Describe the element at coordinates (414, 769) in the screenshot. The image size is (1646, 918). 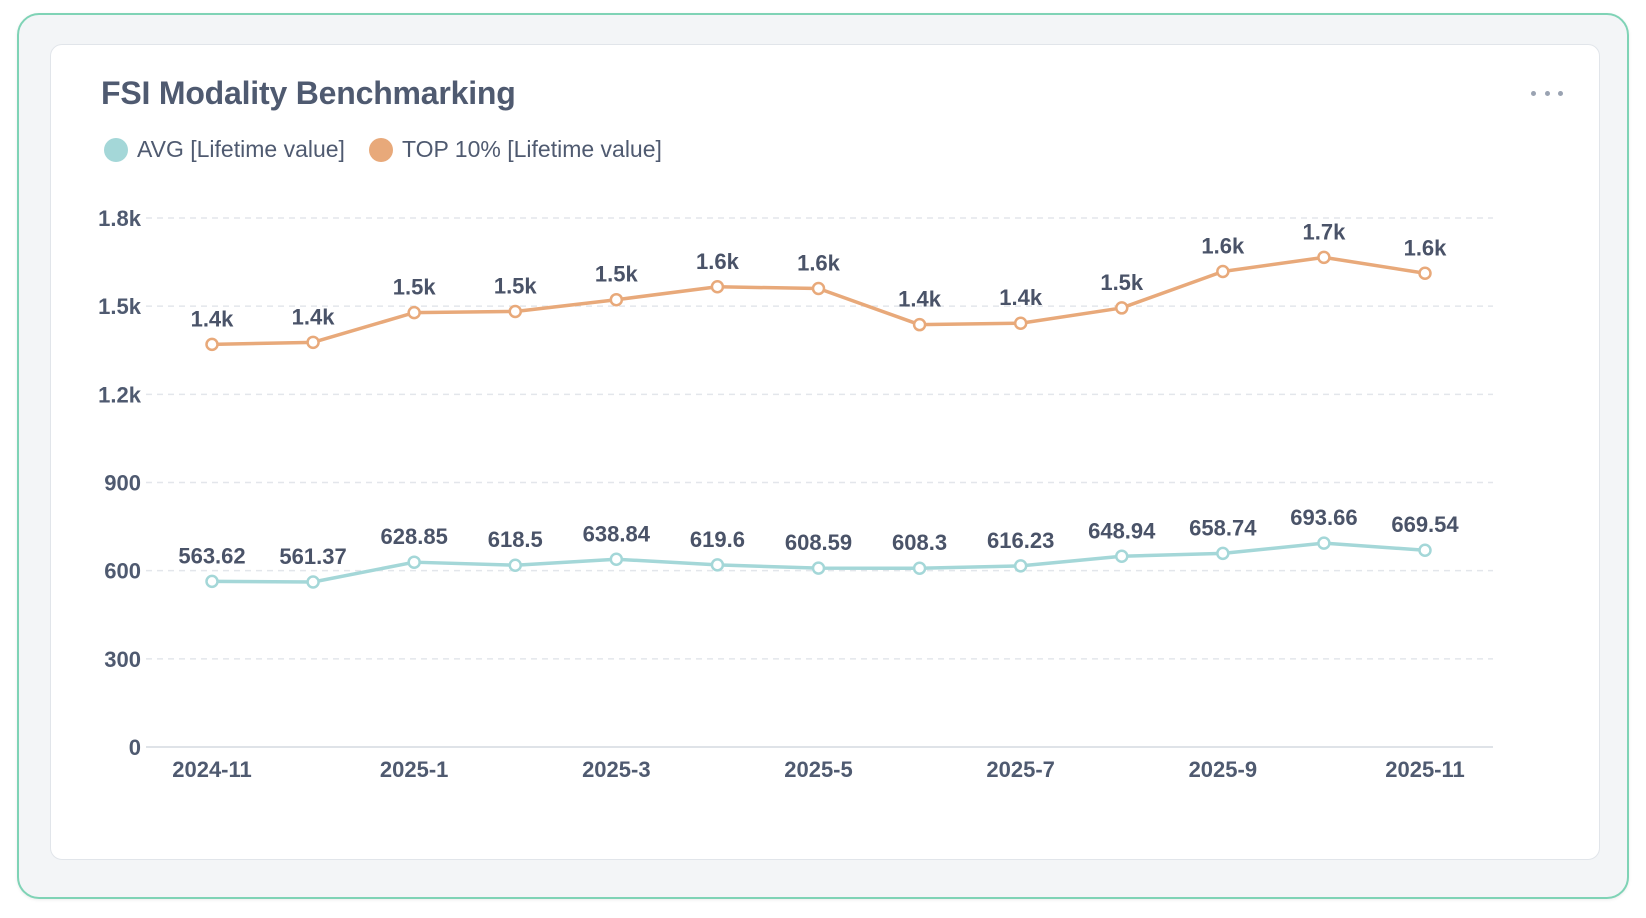
I see `x-tick-label: 2025-1` at that location.